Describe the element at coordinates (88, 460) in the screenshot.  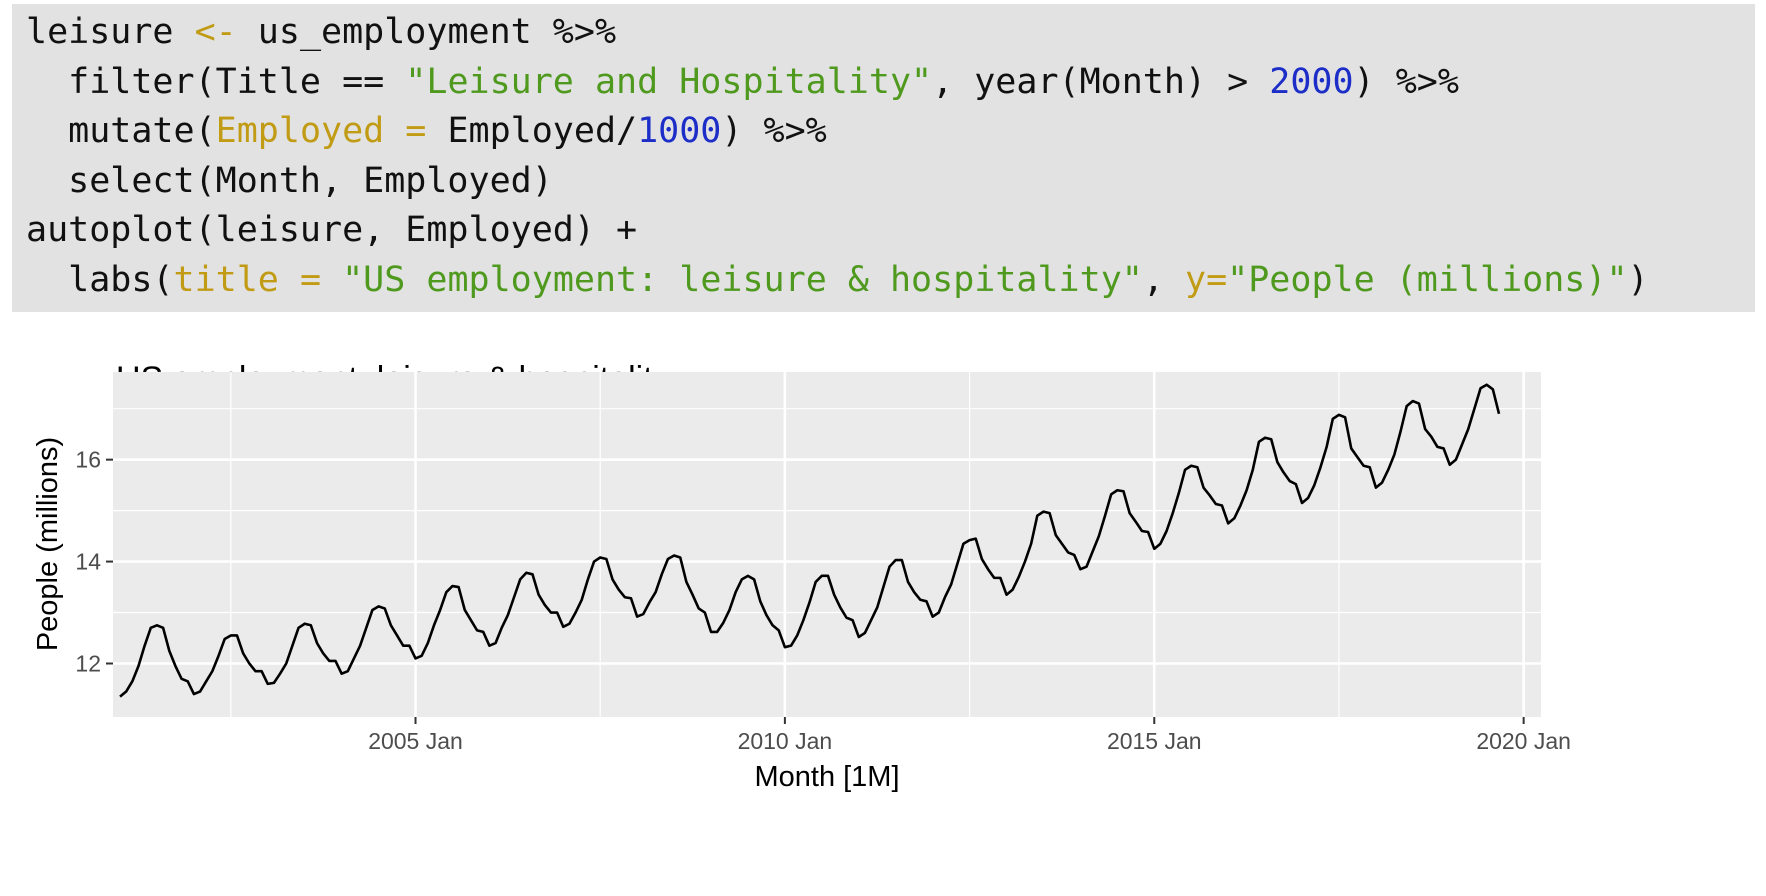
I see `y-tick-label: 16` at that location.